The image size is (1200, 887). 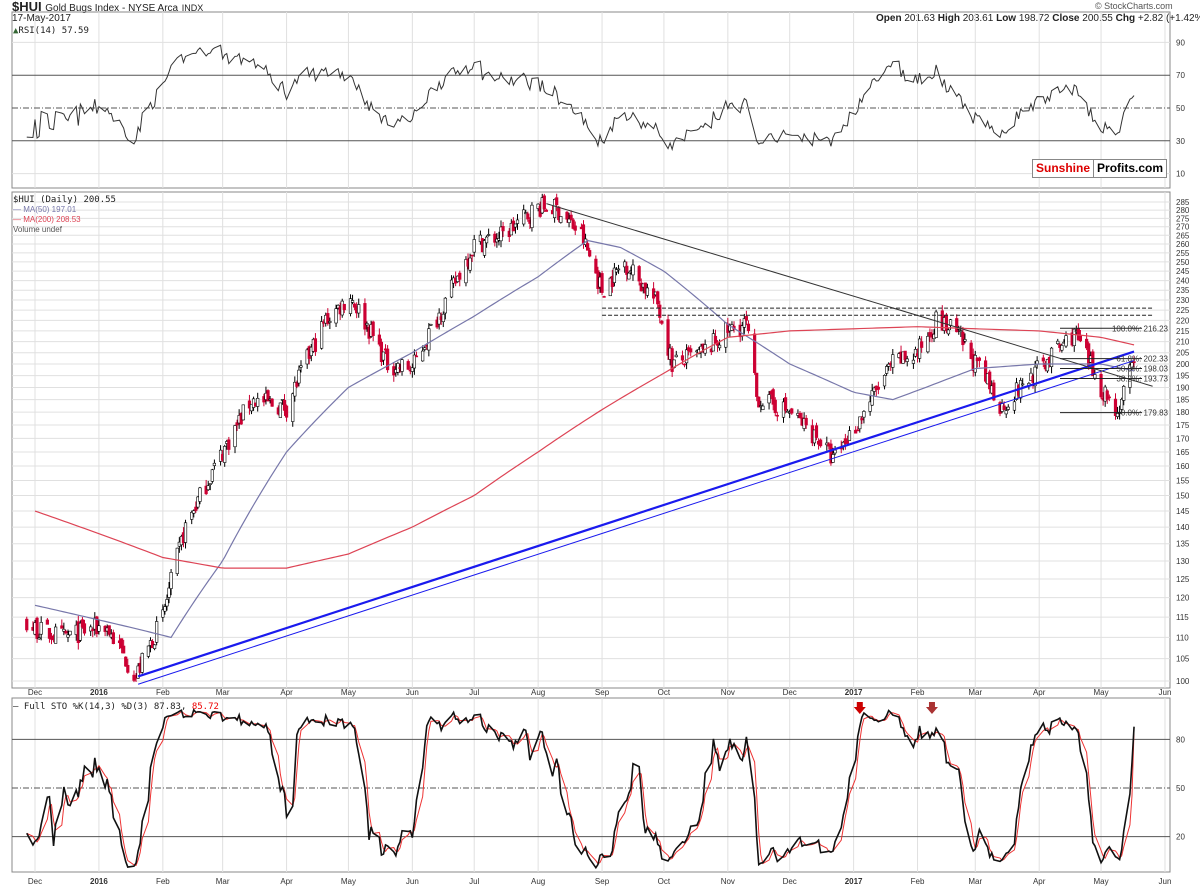 I want to click on rsi-legend: ▲RSI(14) 57.59, so click(x=51, y=31).